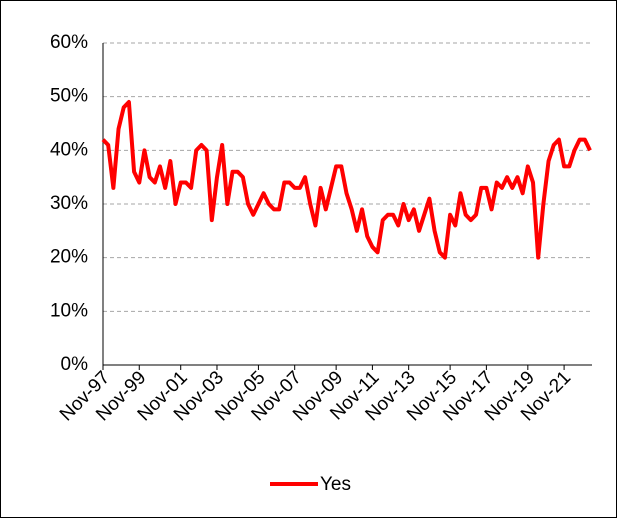 The width and height of the screenshot is (617, 523). What do you see at coordinates (335, 484) in the screenshot?
I see `legend-label: Yes` at bounding box center [335, 484].